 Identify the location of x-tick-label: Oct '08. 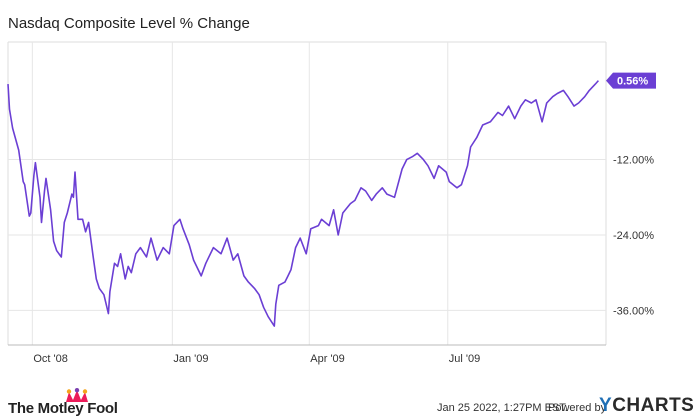
(50, 359).